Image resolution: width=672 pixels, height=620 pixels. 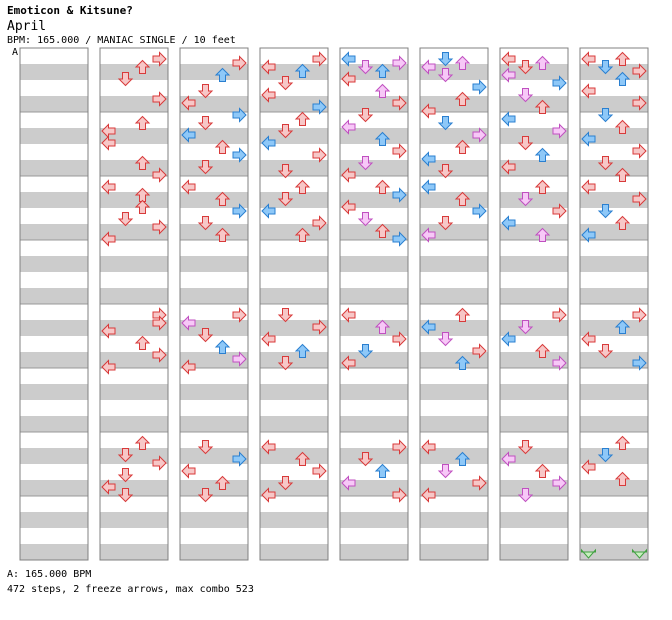 I want to click on column-border, so click(x=294, y=304).